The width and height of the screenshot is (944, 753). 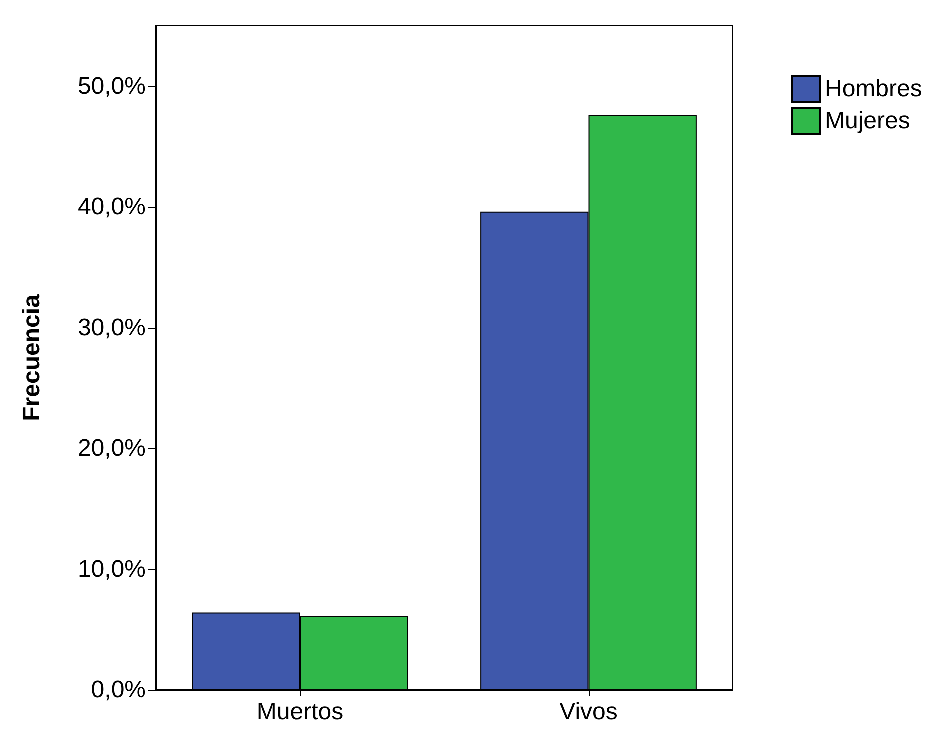 I want to click on x-tick-label: Muertos, so click(x=300, y=712).